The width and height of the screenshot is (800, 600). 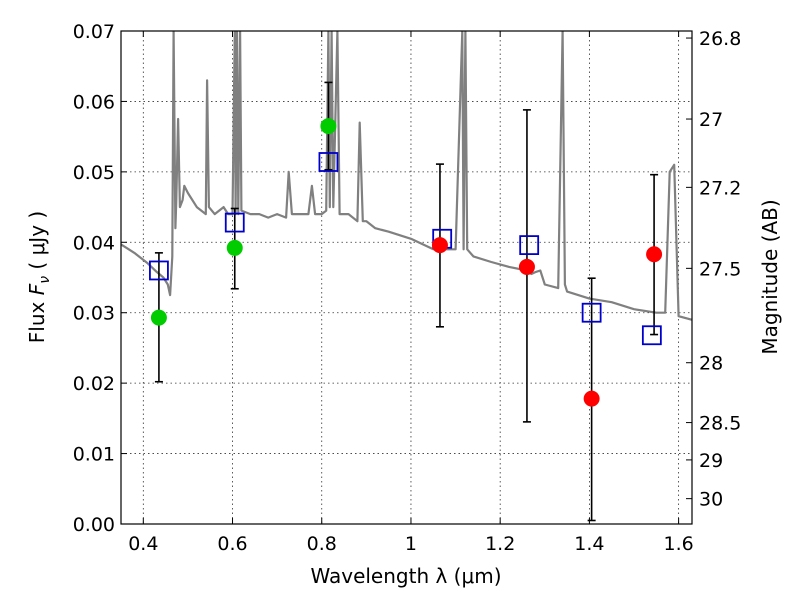 What do you see at coordinates (94, 173) in the screenshot?
I see `y-tick-label: 0.05` at bounding box center [94, 173].